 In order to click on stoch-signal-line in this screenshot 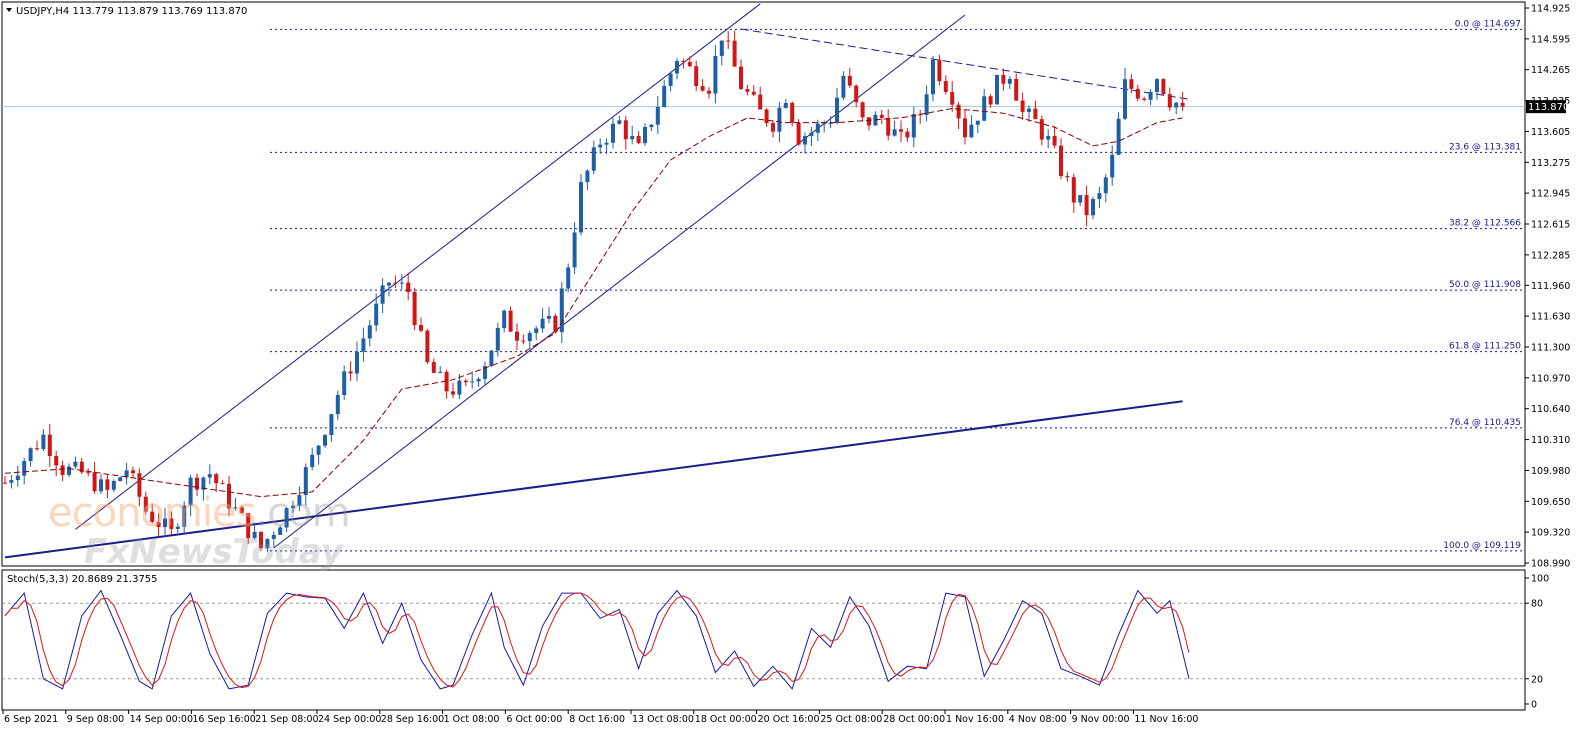, I will do `click(597, 640)`.